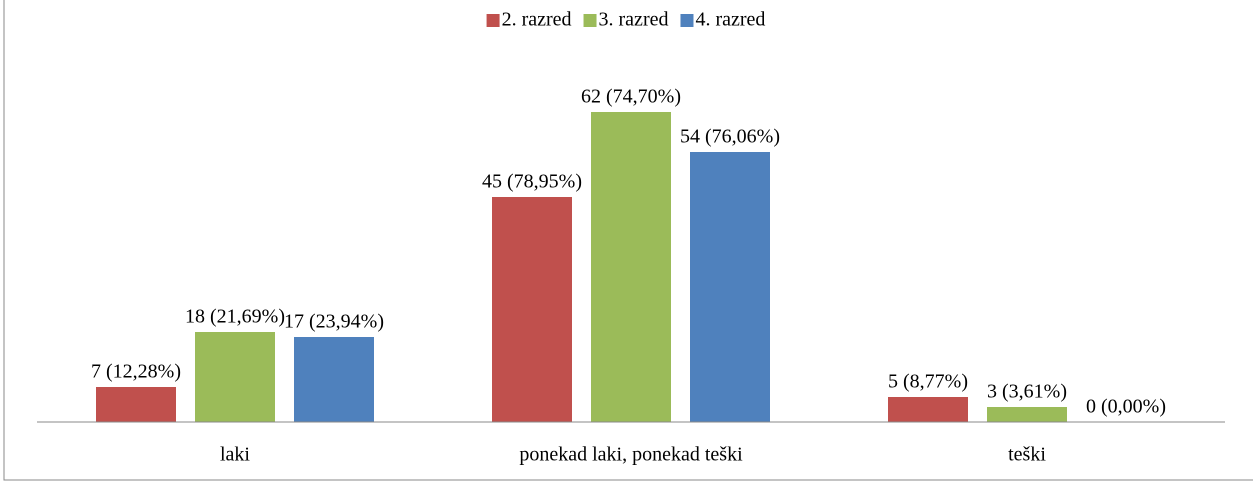  What do you see at coordinates (235, 317) in the screenshot?
I see `value-label: 18 (21,69%)` at bounding box center [235, 317].